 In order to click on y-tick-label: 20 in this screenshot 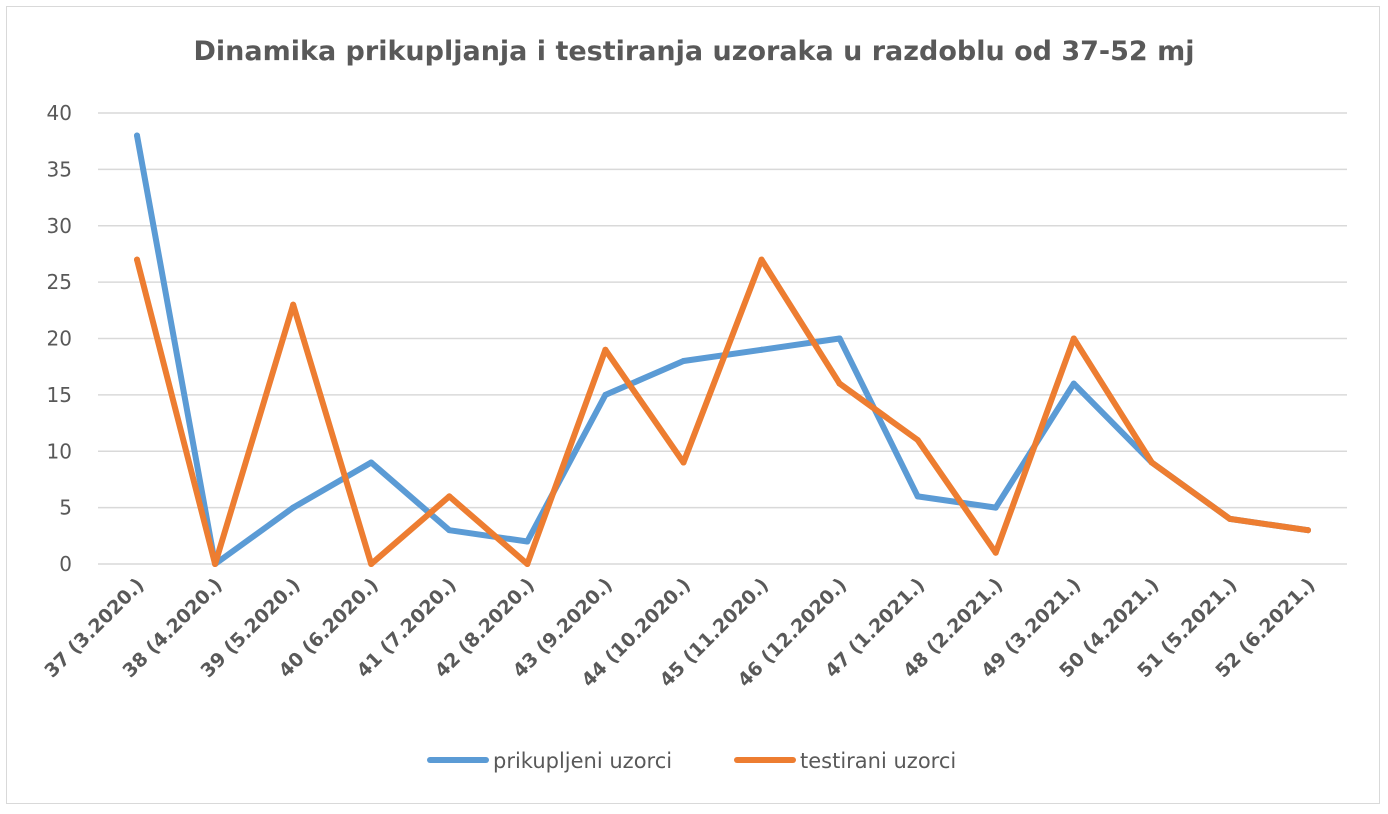, I will do `click(59, 339)`.